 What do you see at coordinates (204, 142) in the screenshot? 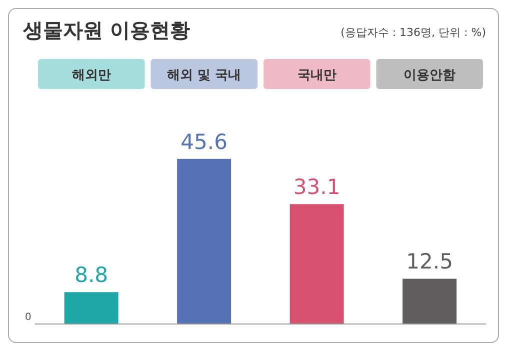
I see `data-label: 45.6` at bounding box center [204, 142].